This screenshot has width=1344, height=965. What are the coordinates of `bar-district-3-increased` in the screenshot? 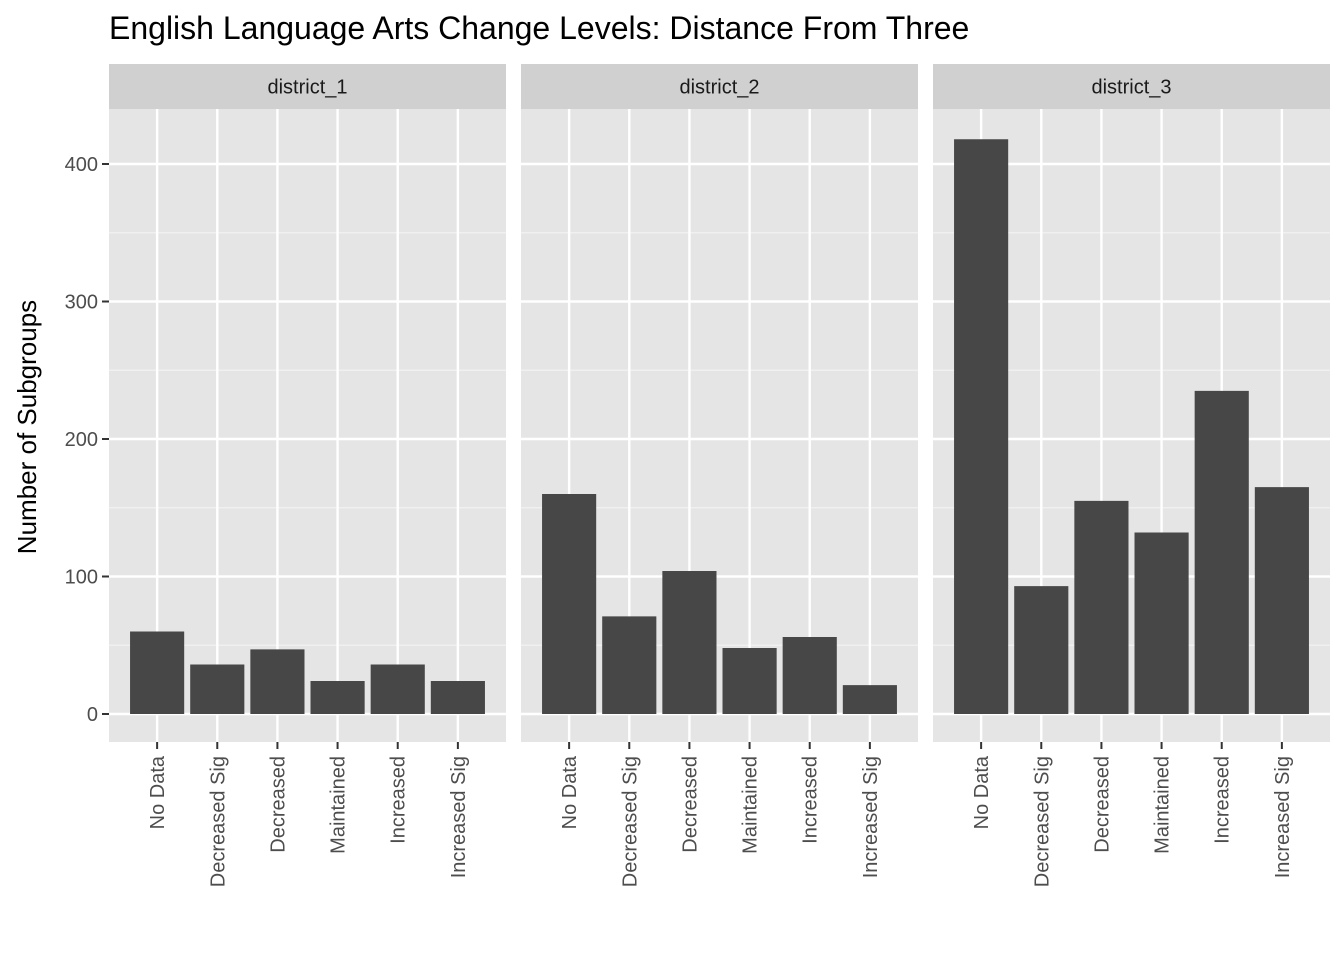 It's located at (1221, 552).